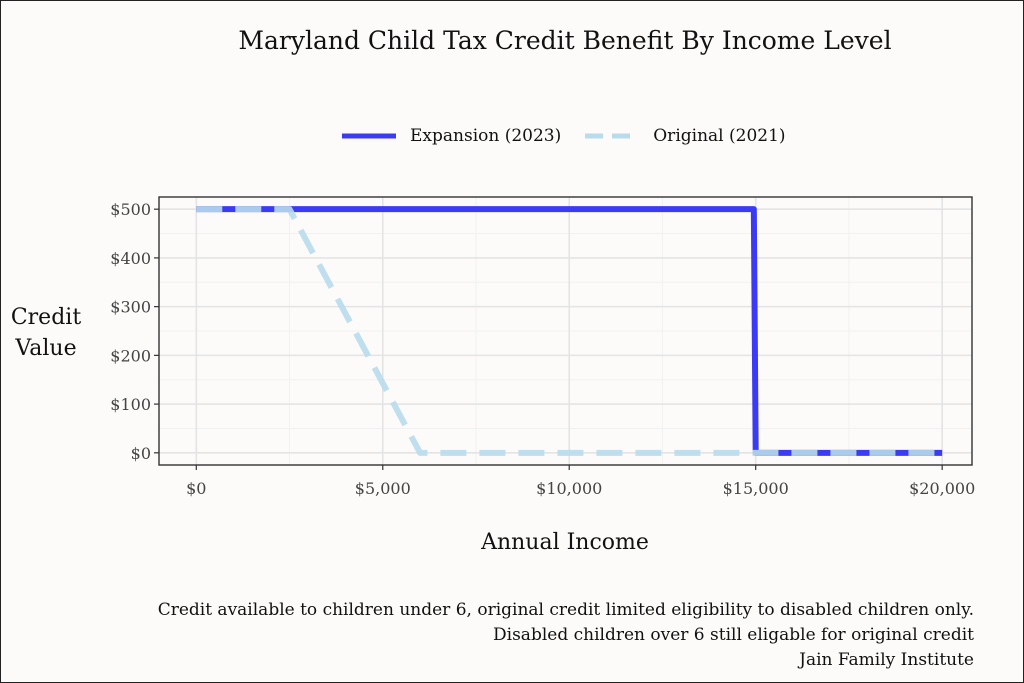 This screenshot has height=683, width=1024. Describe the element at coordinates (574, 136) in the screenshot. I see `legend: Expansion (2023) Original (2021)` at that location.